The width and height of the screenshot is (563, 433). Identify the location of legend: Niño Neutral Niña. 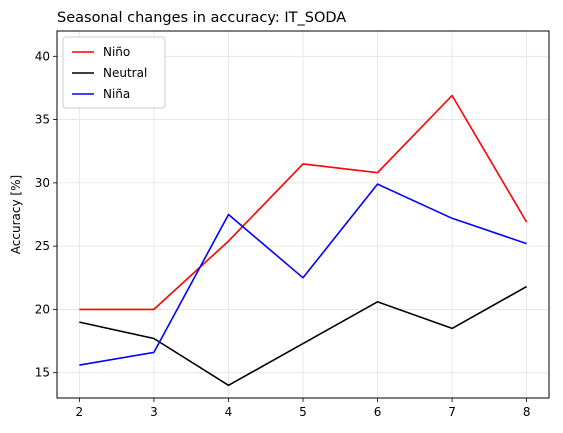
(114, 72).